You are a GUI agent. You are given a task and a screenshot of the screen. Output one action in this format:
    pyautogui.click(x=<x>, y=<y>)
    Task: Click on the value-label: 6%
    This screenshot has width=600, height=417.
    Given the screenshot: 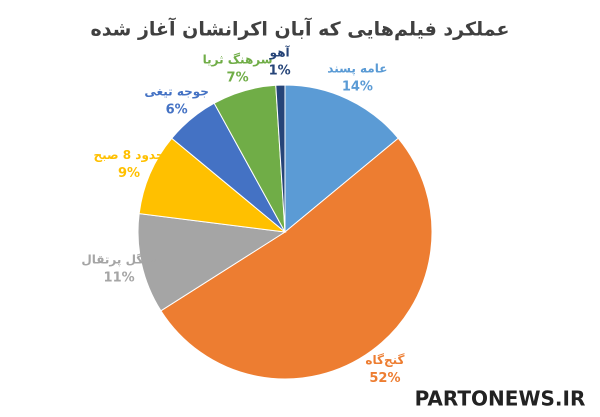 What is the action you would take?
    pyautogui.click(x=177, y=110)
    